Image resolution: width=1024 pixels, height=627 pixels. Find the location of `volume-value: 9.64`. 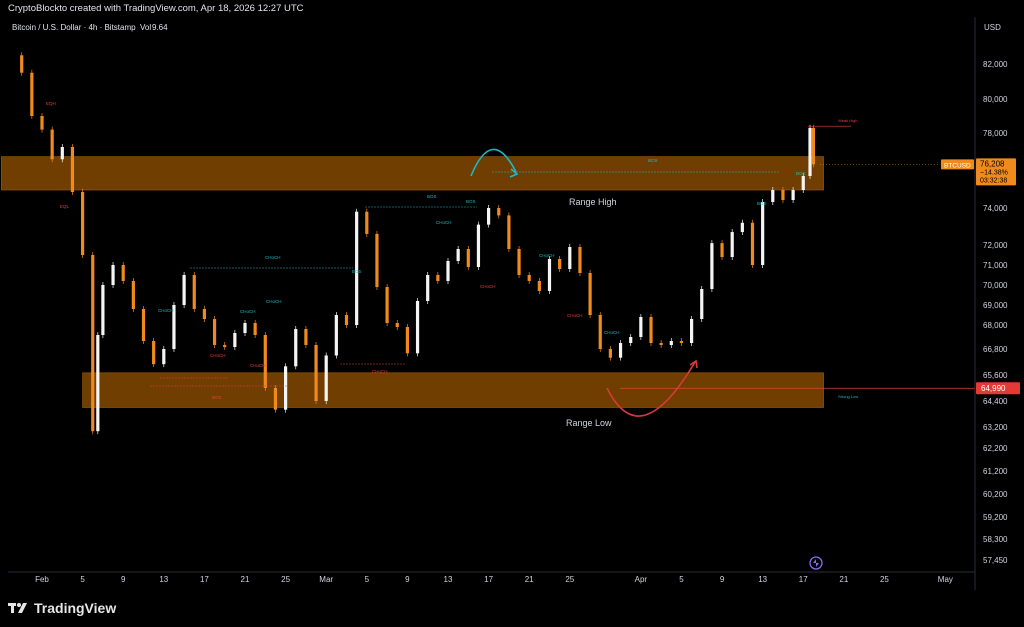

volume-value: 9.64 is located at coordinates (160, 27).